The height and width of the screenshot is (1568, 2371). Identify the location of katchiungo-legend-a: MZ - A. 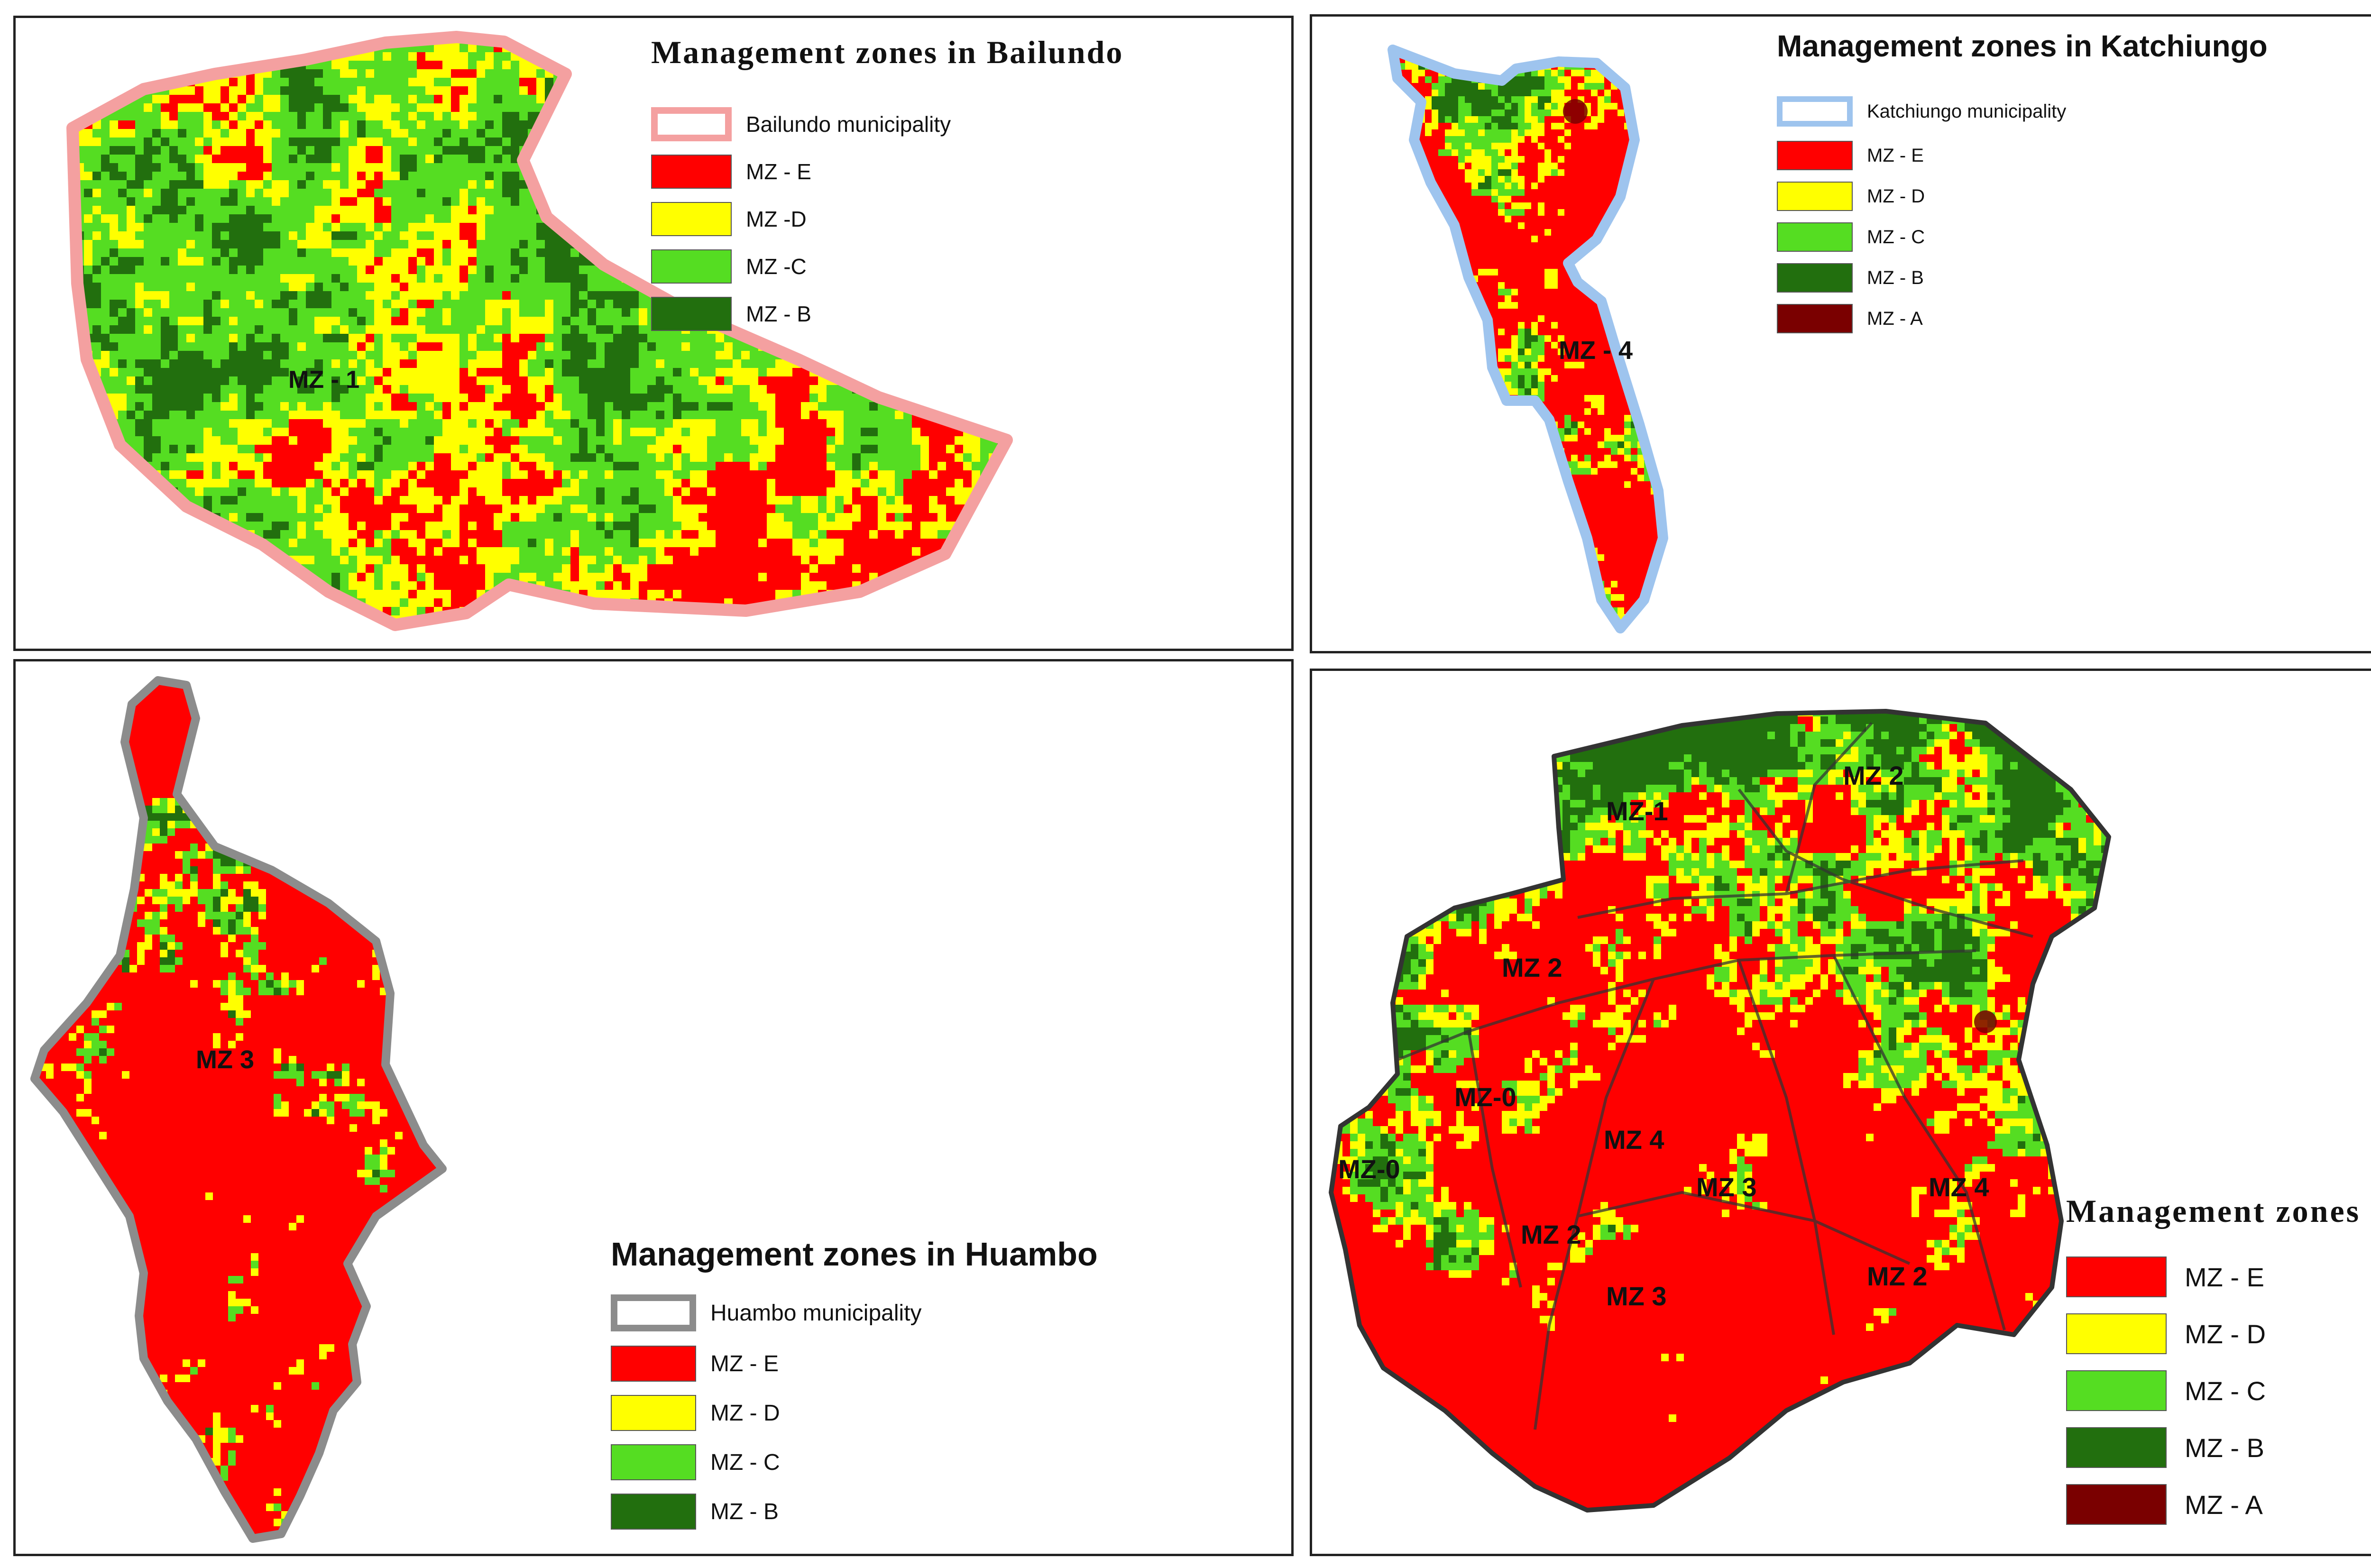
(1850, 318).